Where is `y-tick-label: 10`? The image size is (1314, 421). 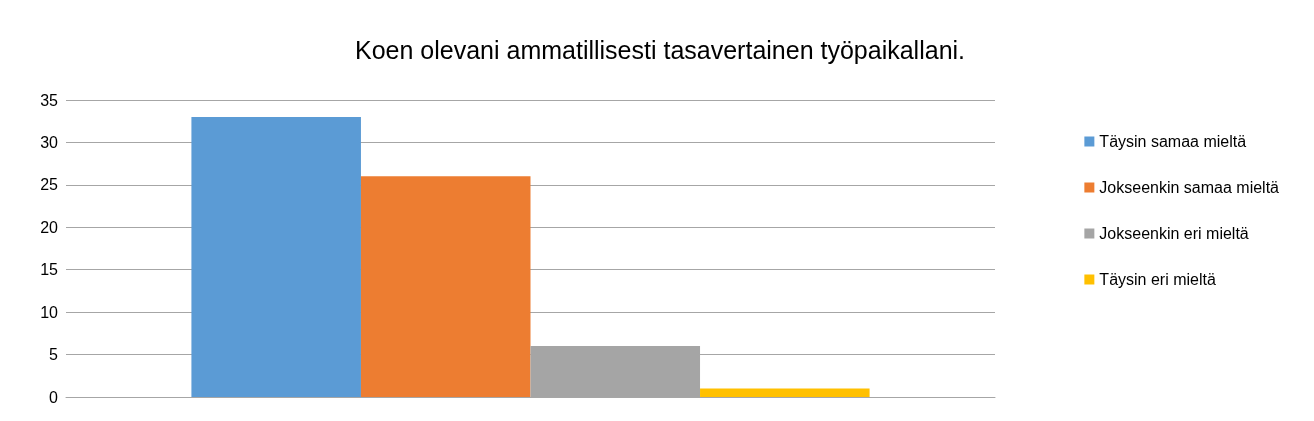 y-tick-label: 10 is located at coordinates (49, 312).